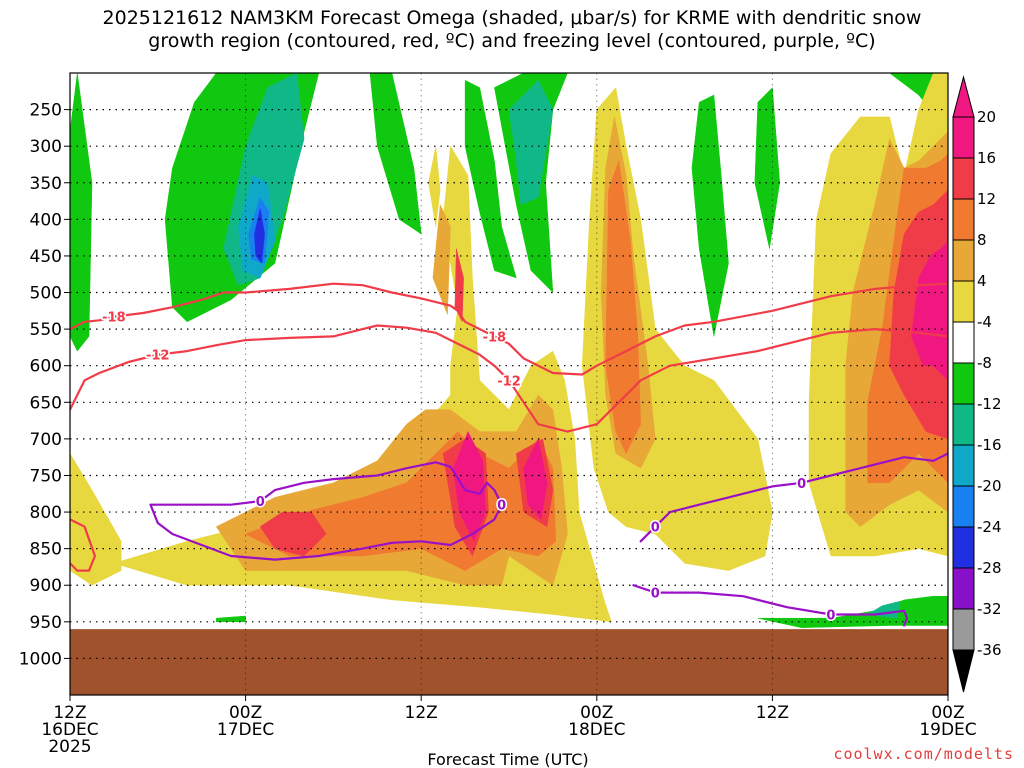 This screenshot has height=768, width=1024. Describe the element at coordinates (963, 671) in the screenshot. I see `colorbar-bottom-arrow` at that location.